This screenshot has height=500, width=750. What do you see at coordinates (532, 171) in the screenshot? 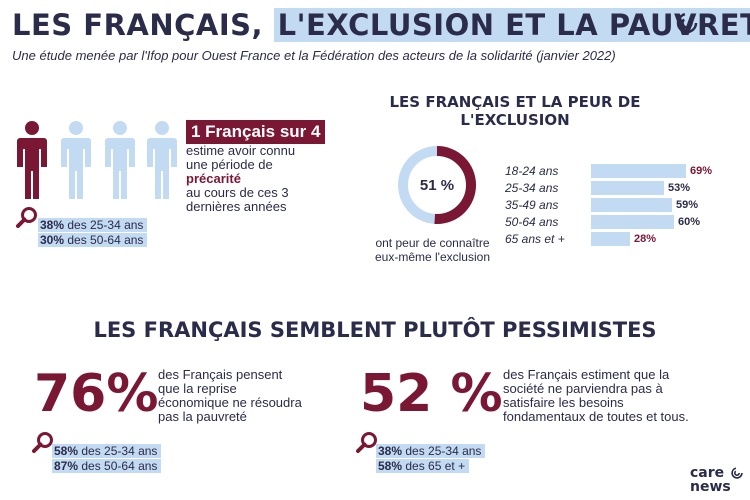
I see `age-group-label: 18-24 ans` at bounding box center [532, 171].